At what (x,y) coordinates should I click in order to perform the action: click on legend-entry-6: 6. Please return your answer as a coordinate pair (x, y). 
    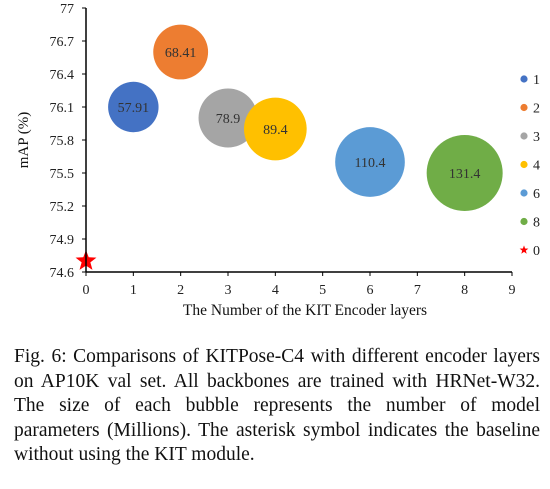
    Looking at the image, I should click on (536, 194).